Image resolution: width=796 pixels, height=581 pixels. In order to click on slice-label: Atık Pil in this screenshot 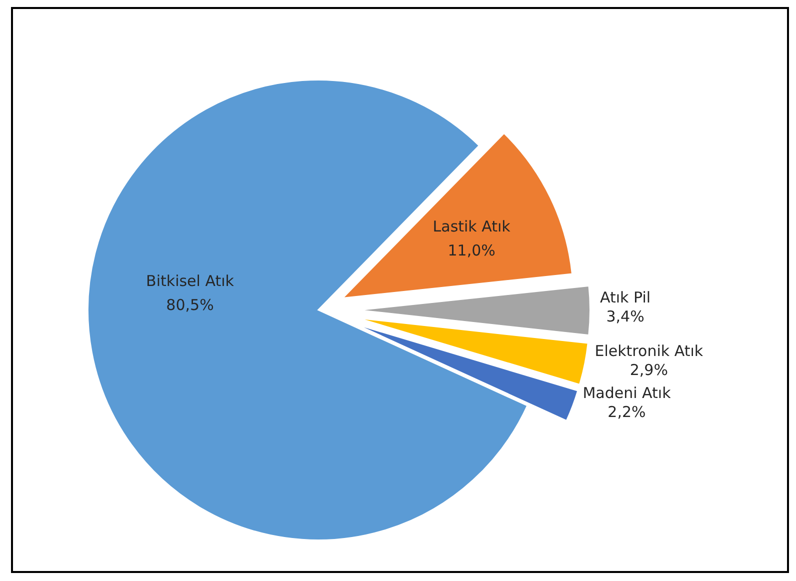, I will do `click(625, 297)`.